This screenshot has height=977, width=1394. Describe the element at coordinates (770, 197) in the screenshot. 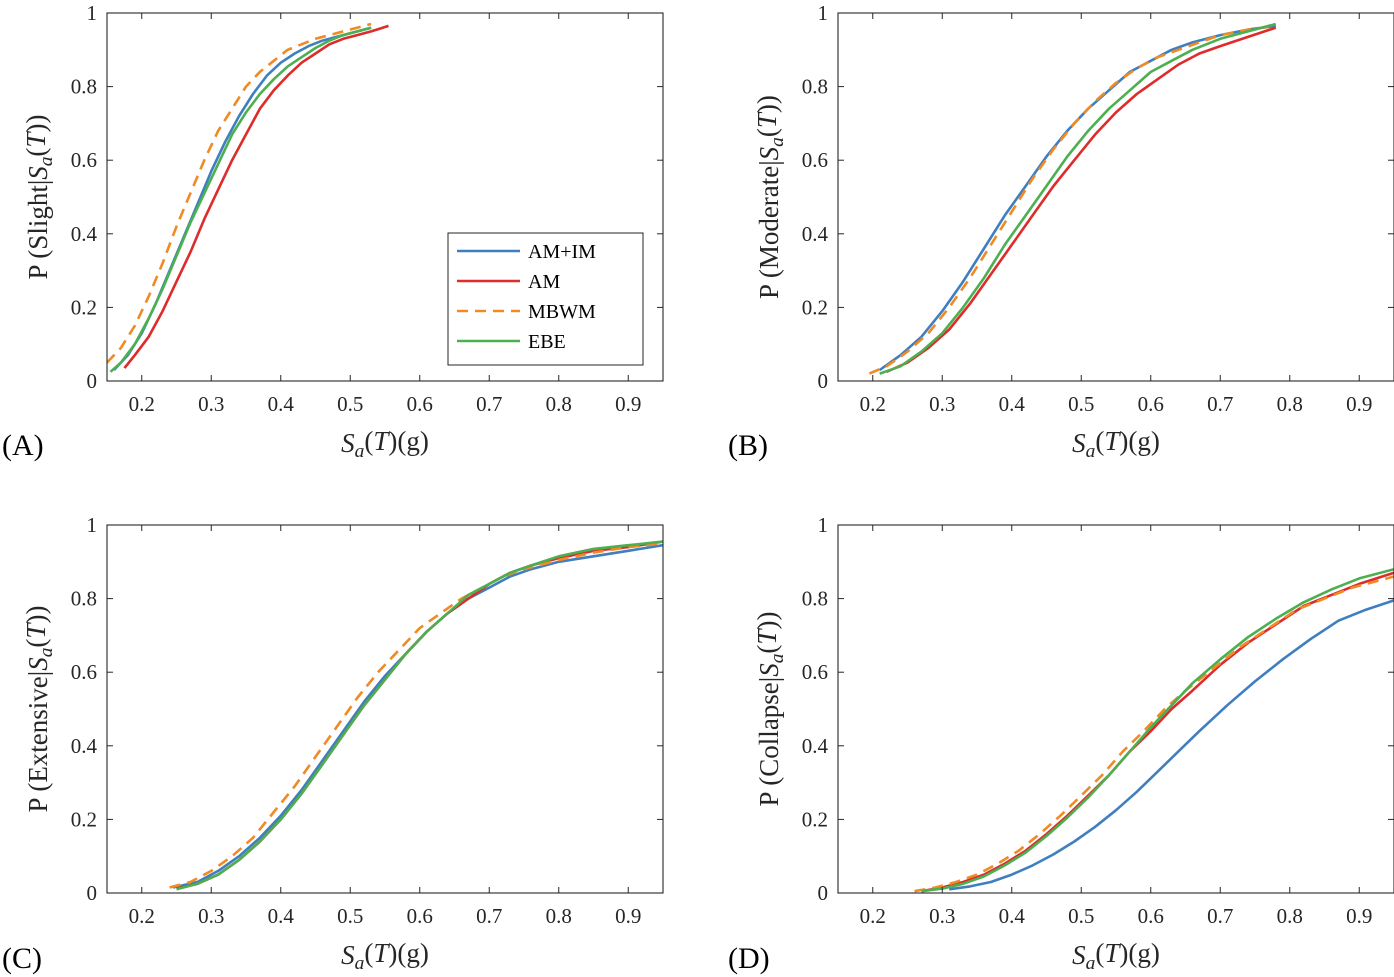

I see `y-axis-label: P (Moderate|Sa(T))` at that location.